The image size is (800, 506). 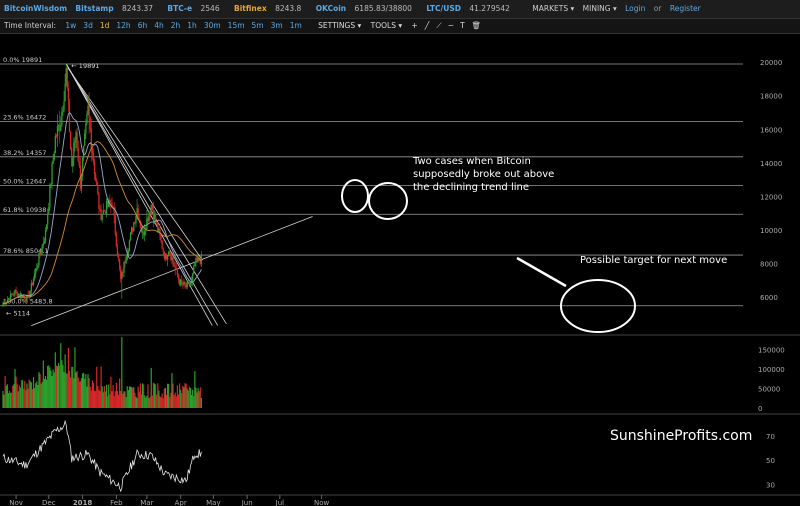 I want to click on ticker-okcoin: OKCoin 6185.83/38800, so click(x=367, y=9).